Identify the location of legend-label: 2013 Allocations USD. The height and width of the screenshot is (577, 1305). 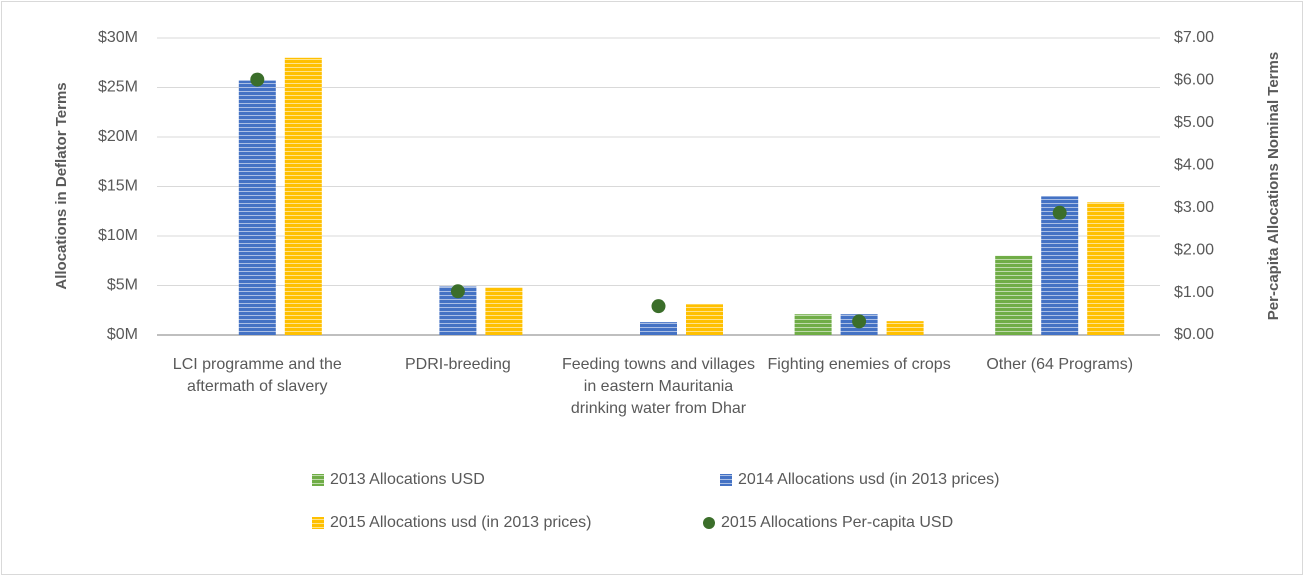
(407, 479).